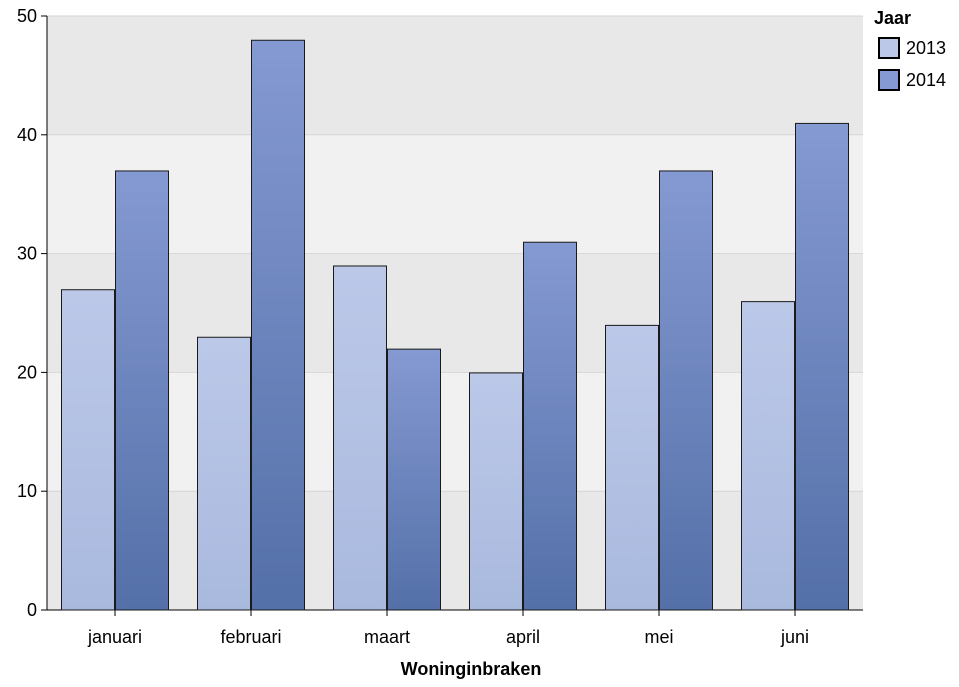  I want to click on bar-2014-januari, so click(142, 390).